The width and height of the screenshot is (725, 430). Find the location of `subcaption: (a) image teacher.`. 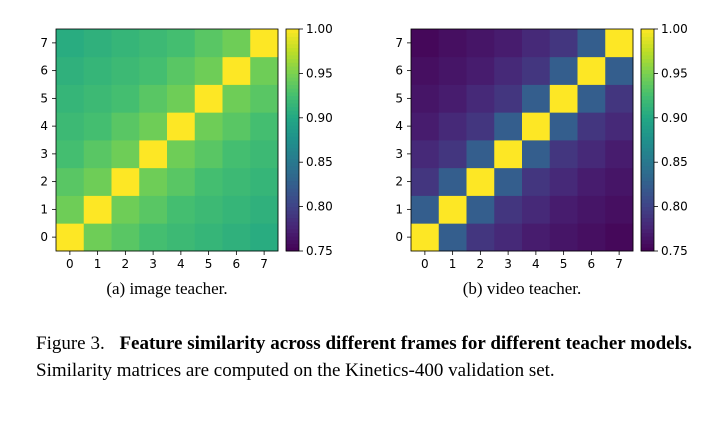

subcaption: (a) image teacher. is located at coordinates (166, 288).